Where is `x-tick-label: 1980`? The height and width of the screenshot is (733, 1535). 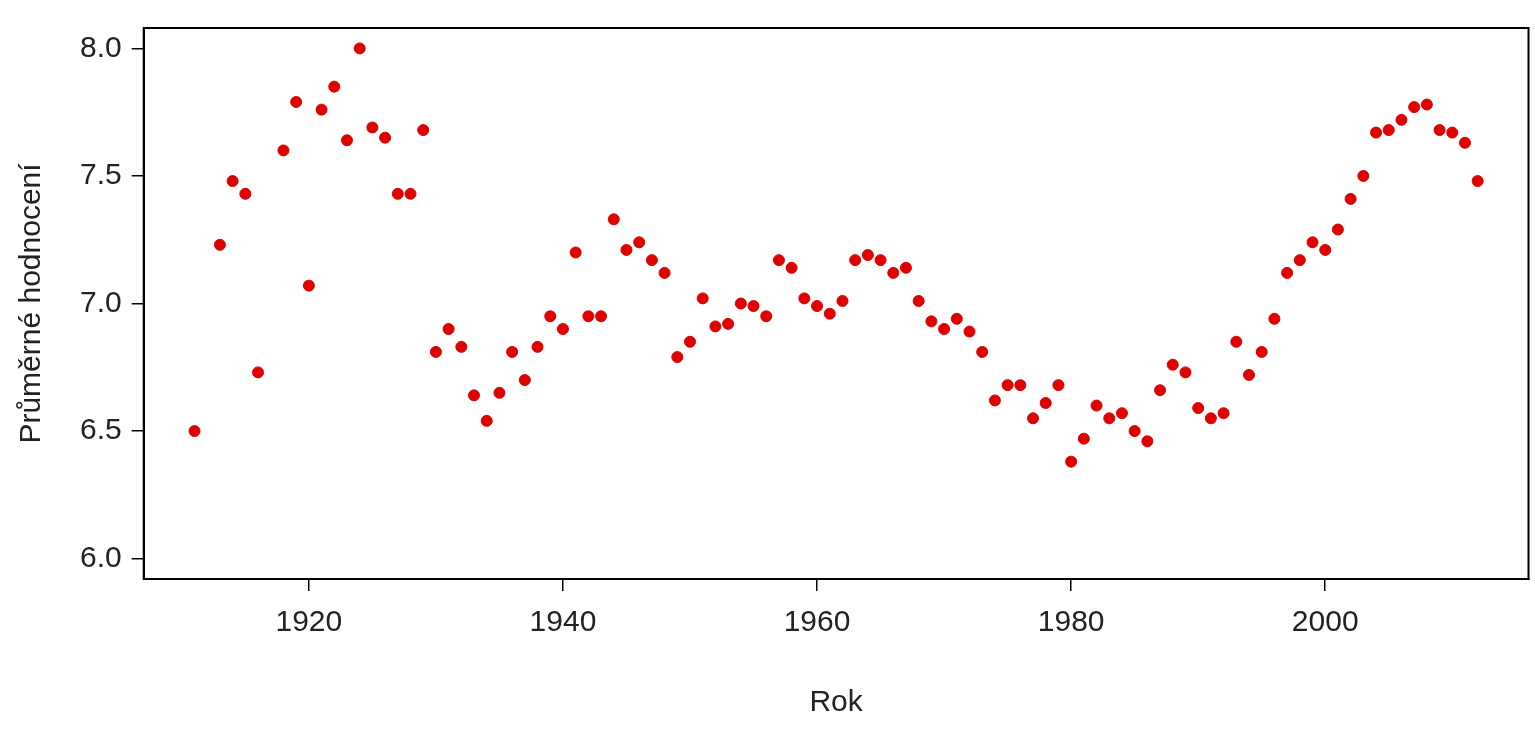
x-tick-label: 1980 is located at coordinates (1071, 621).